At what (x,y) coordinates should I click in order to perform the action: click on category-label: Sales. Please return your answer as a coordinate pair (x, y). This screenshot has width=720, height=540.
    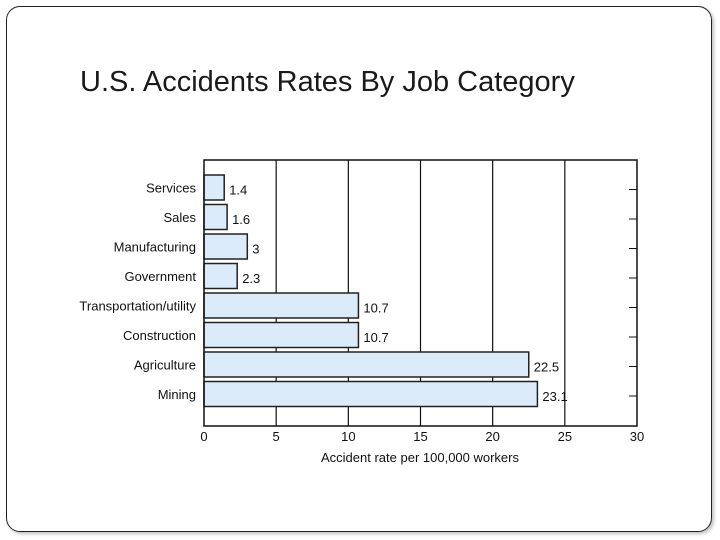
    Looking at the image, I should click on (179, 217).